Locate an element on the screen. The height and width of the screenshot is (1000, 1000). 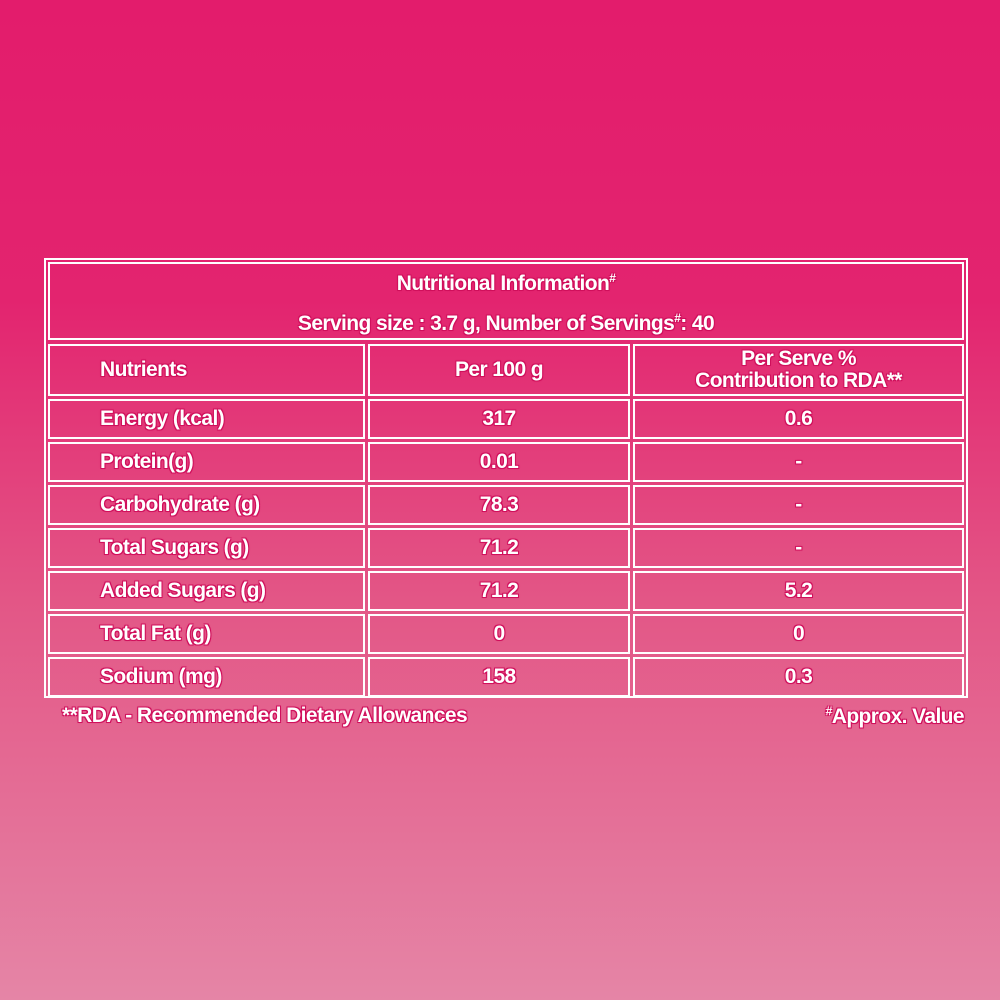
nutrient-cell: Added Sugars (g) is located at coordinates (206, 591).